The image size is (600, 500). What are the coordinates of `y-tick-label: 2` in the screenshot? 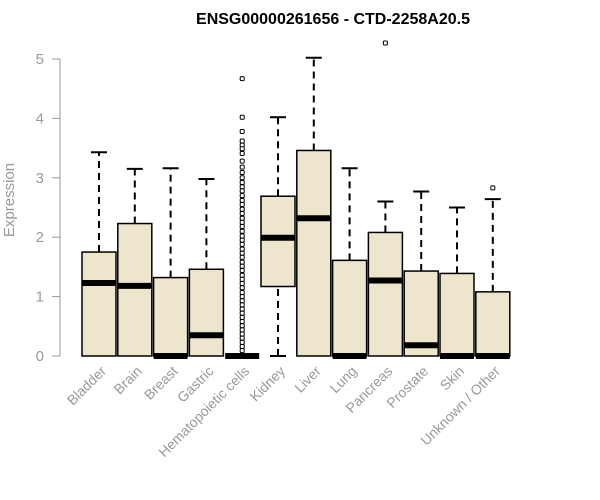 It's located at (40, 237).